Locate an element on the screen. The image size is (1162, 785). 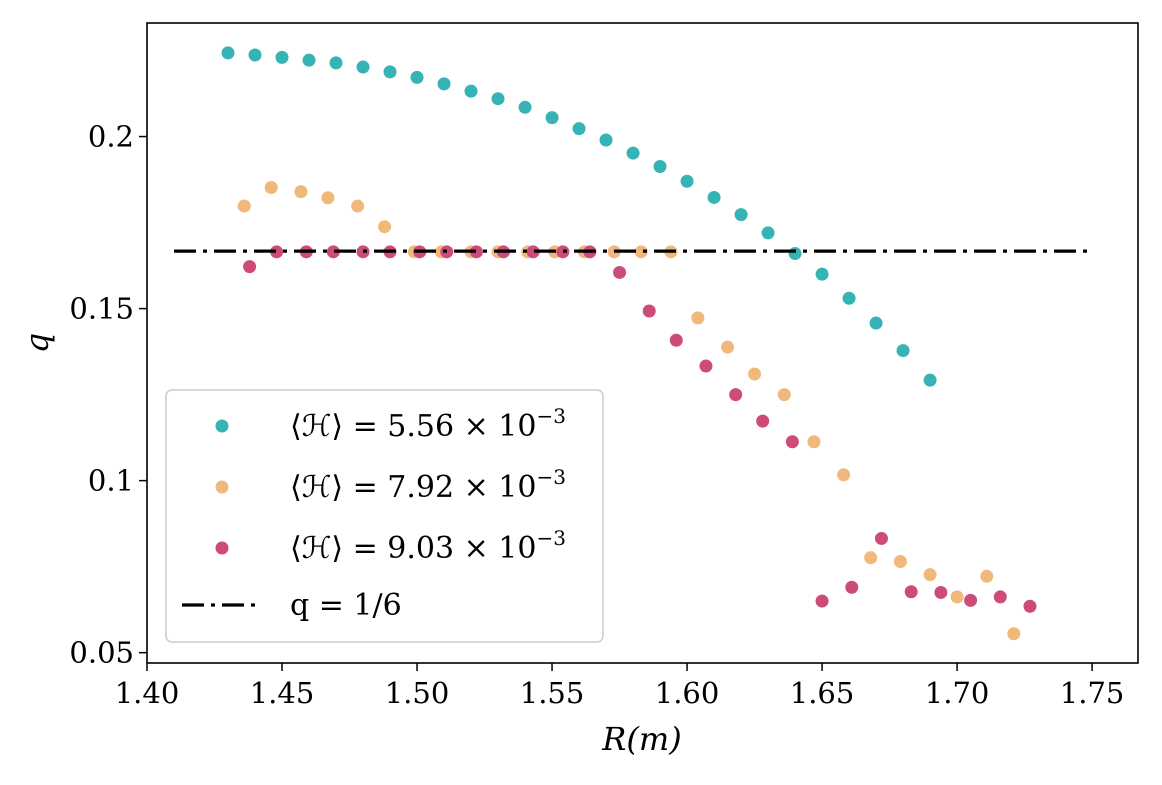
y-tick-label: 0.05 is located at coordinates (101, 653).